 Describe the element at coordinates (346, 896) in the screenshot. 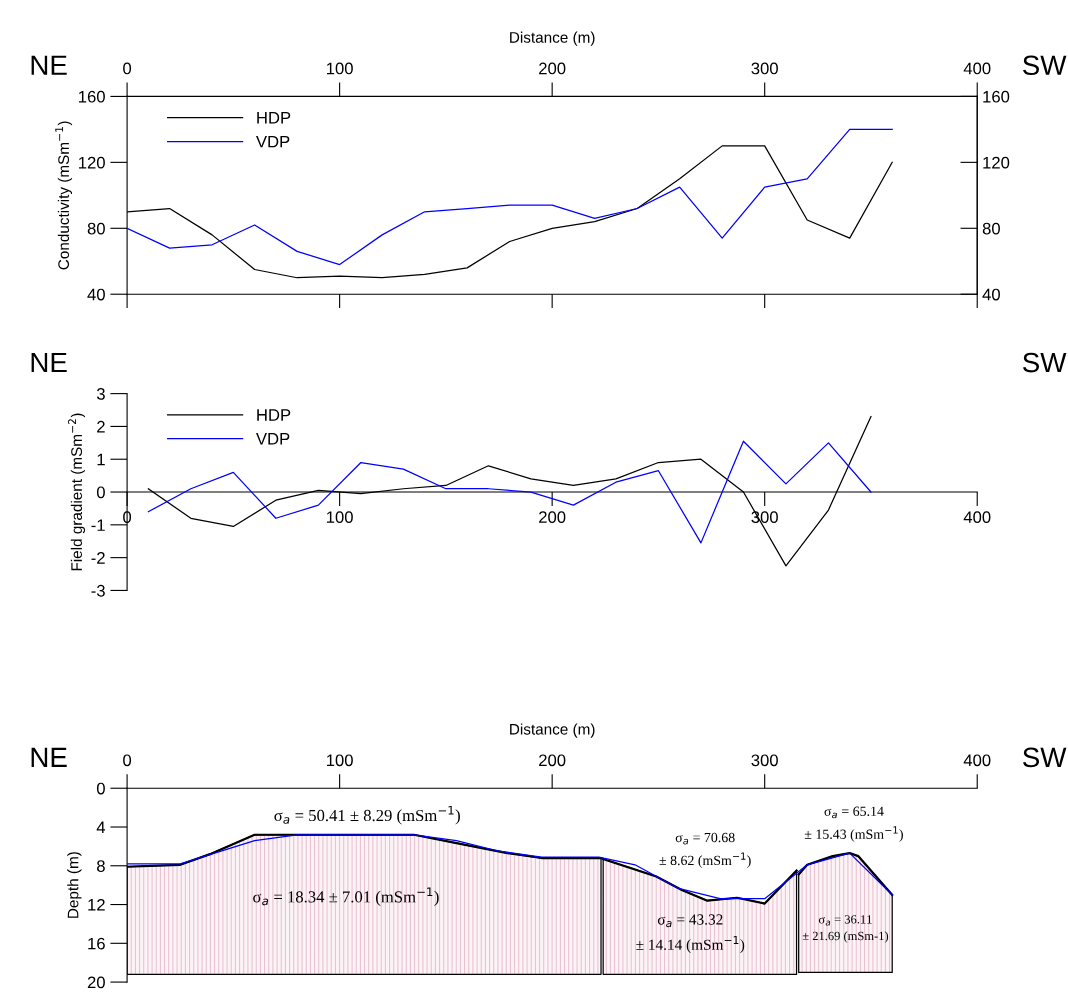

I see `annotation: σ$_{a}$ = 18.34 ± 7.01 (mSm$^{−1}$)` at that location.